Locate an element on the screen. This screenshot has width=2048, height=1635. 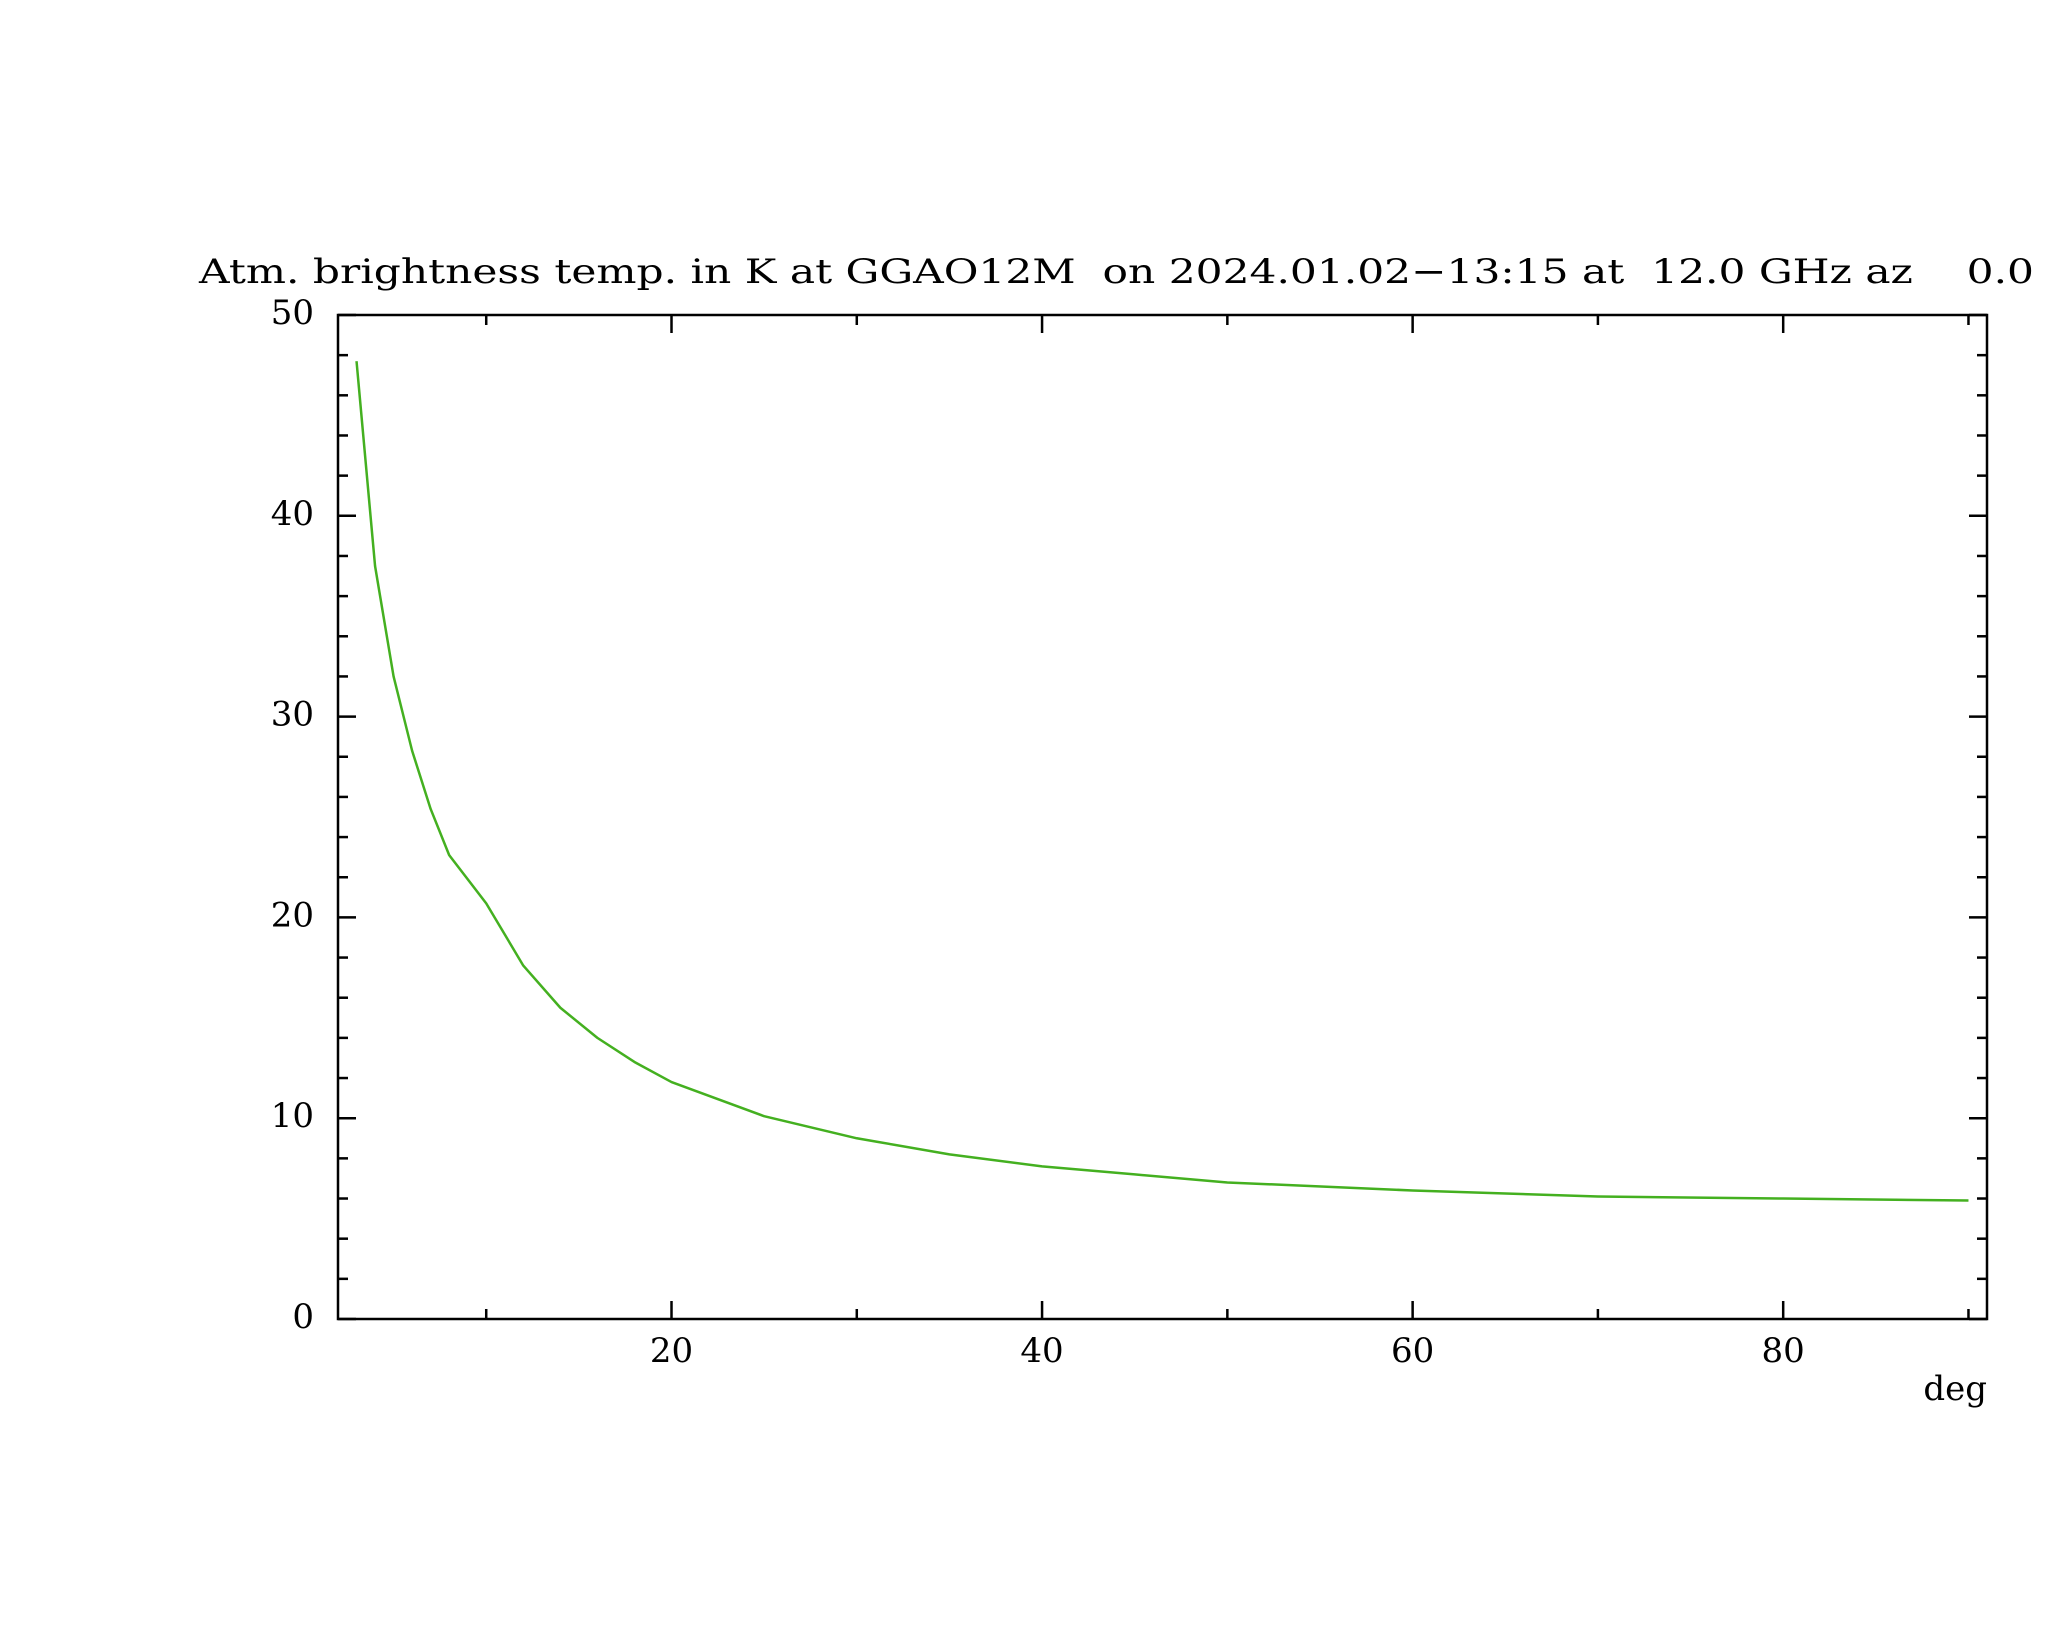
x-tick-label: 20 is located at coordinates (671, 1351).